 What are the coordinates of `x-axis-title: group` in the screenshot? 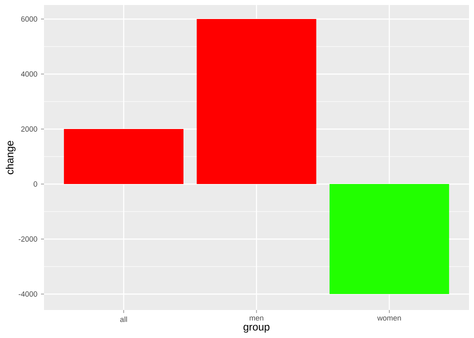 It's located at (257, 328).